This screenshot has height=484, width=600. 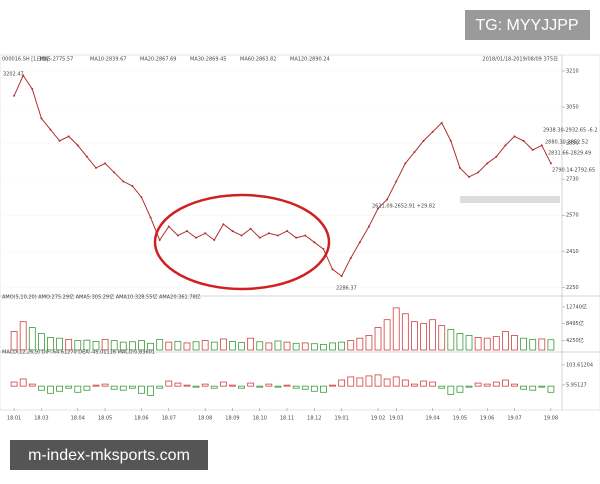 I want to click on x-tick-label: 18.08, so click(x=205, y=419).